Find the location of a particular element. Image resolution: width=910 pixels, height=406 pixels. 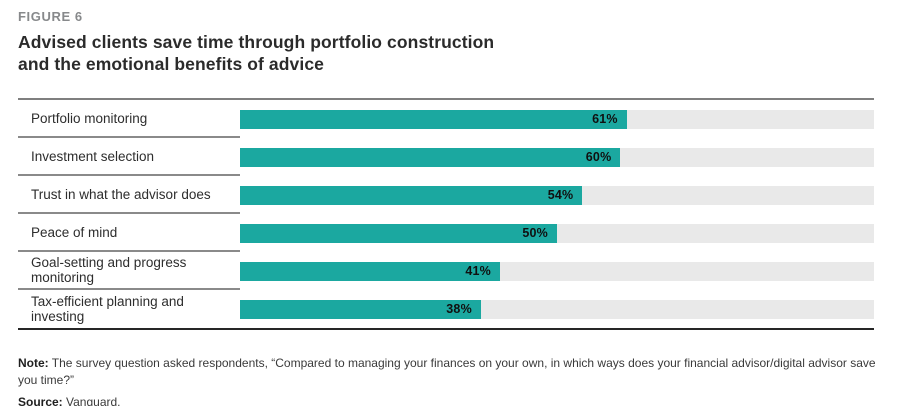

bar-track: 38% is located at coordinates (557, 309).